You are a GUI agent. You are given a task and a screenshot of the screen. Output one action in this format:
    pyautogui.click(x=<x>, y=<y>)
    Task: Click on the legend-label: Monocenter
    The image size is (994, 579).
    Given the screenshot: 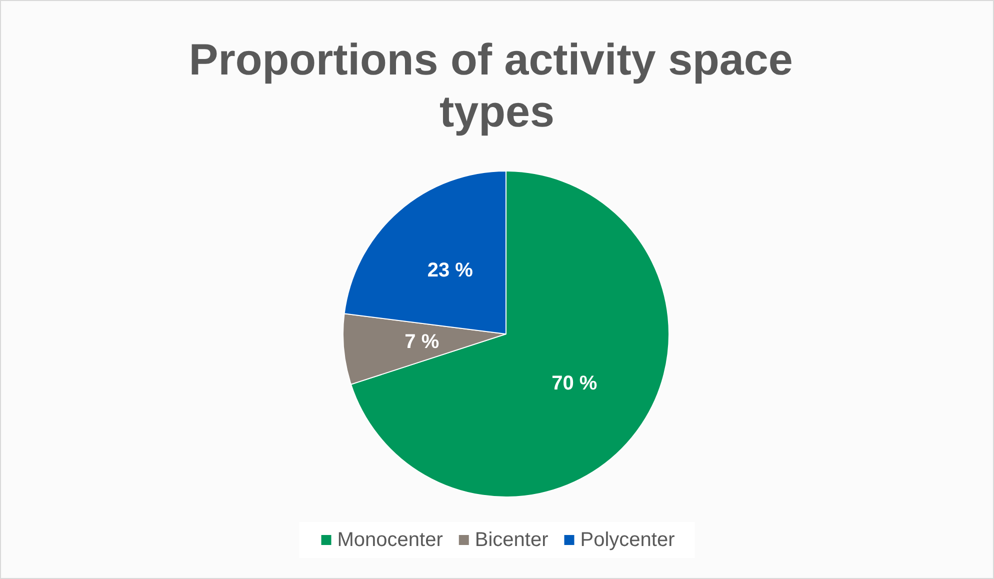 What is the action you would take?
    pyautogui.click(x=390, y=540)
    